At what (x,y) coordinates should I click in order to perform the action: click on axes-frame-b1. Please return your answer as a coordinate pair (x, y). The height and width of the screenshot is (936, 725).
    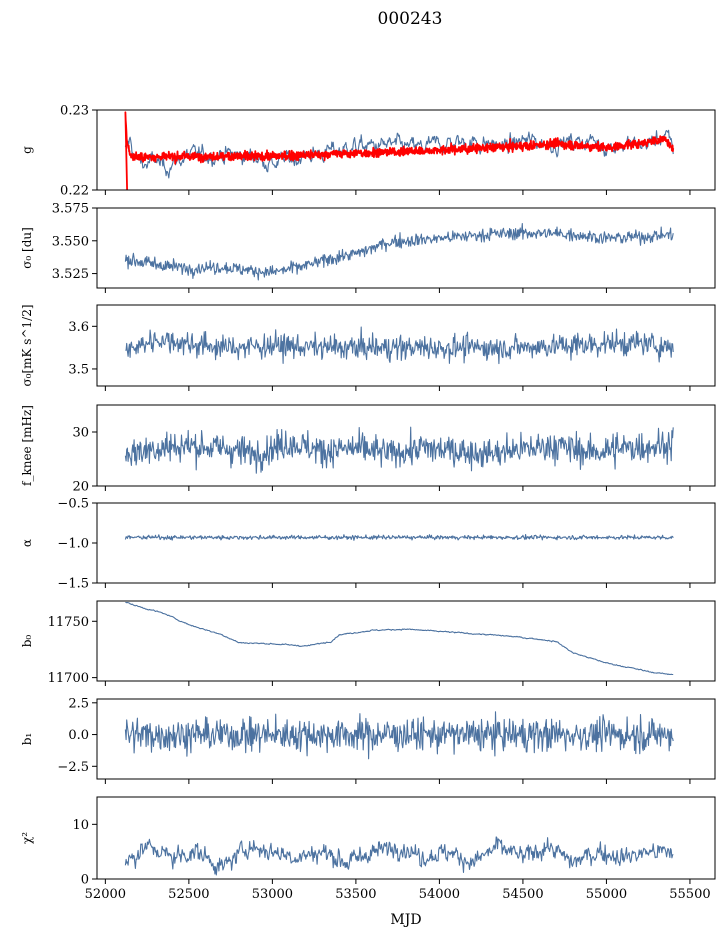
    Looking at the image, I should click on (406, 739).